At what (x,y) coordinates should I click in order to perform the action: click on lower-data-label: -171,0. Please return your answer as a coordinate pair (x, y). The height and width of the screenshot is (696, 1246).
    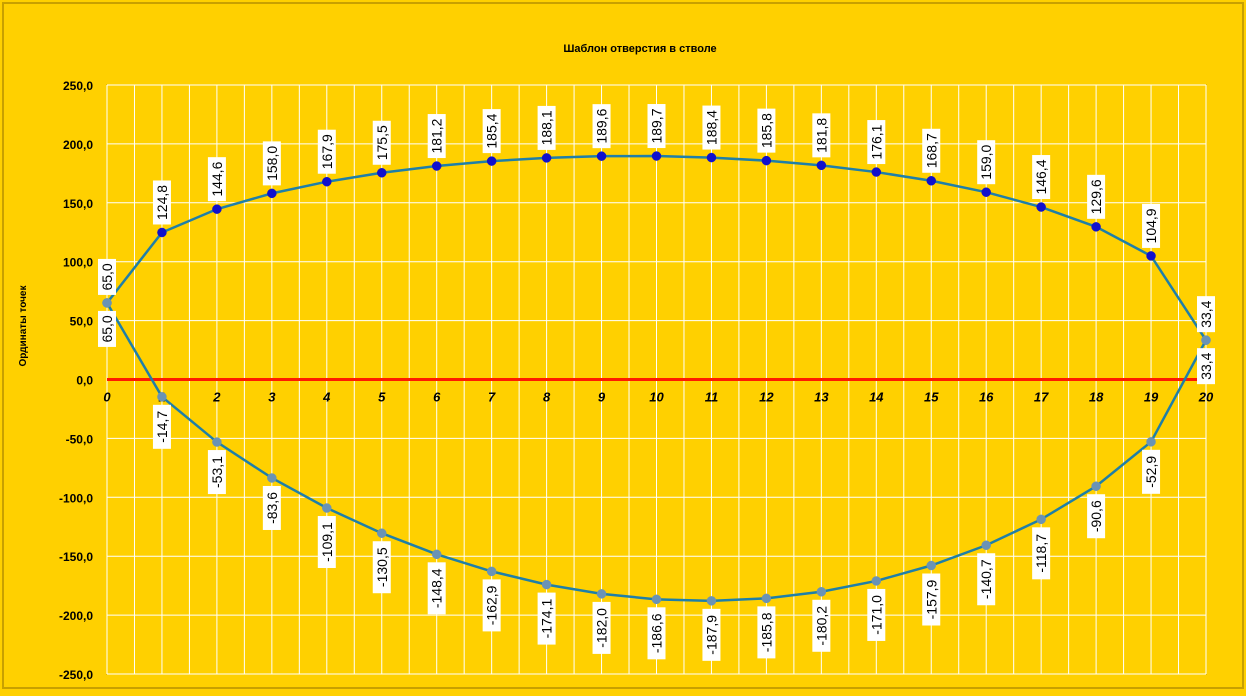
    Looking at the image, I should click on (876, 614).